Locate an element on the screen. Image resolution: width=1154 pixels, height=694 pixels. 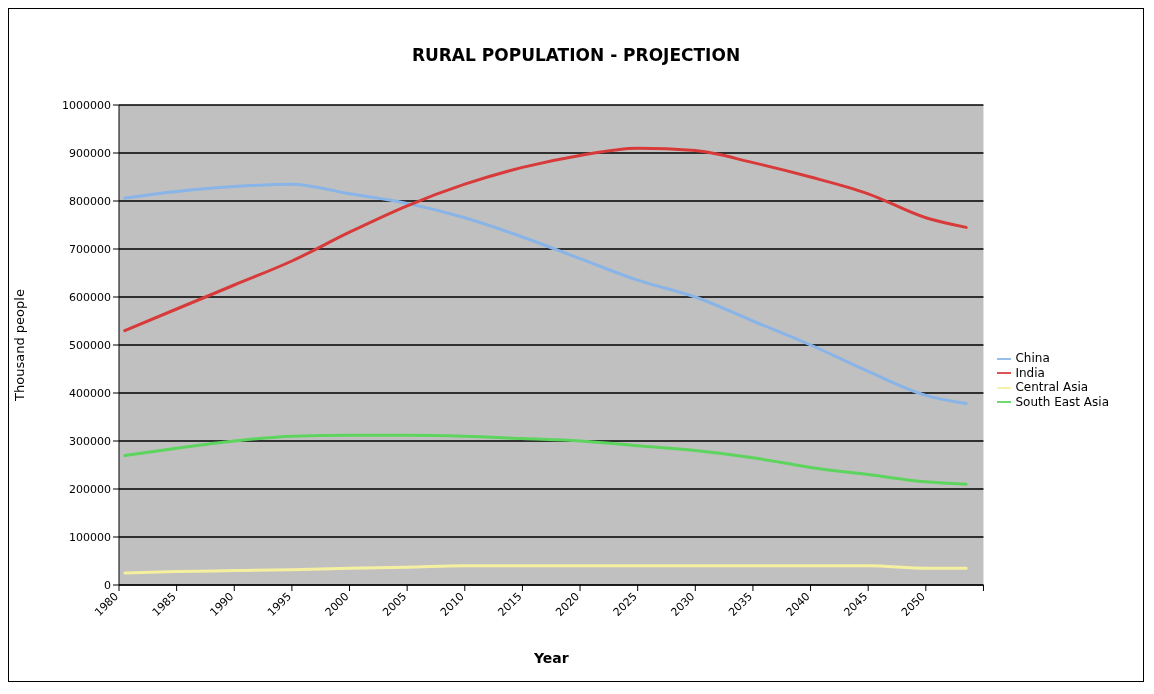
chart-title: RURAL POPULATION - PROJECTION is located at coordinates (576, 55).